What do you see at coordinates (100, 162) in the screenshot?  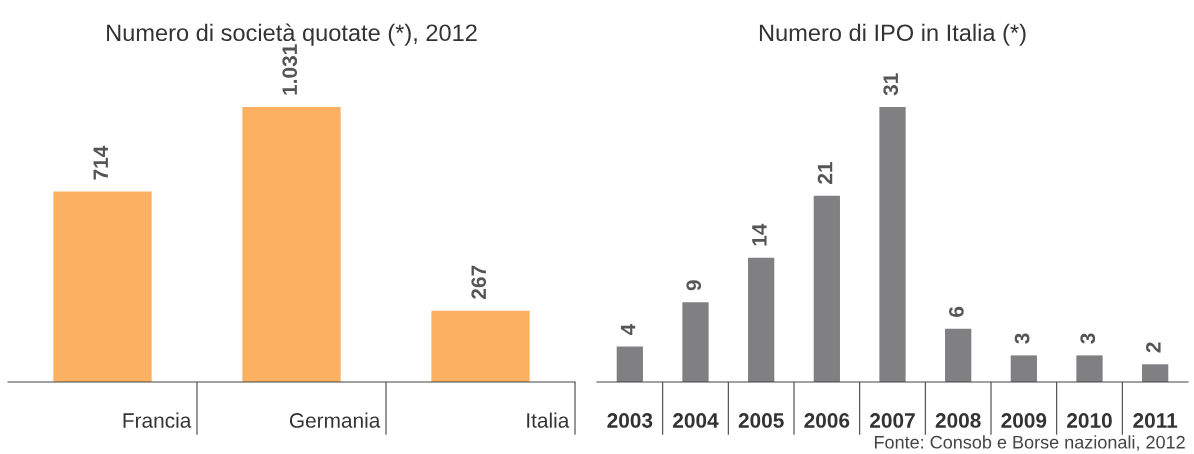 I see `data-label: 714` at bounding box center [100, 162].